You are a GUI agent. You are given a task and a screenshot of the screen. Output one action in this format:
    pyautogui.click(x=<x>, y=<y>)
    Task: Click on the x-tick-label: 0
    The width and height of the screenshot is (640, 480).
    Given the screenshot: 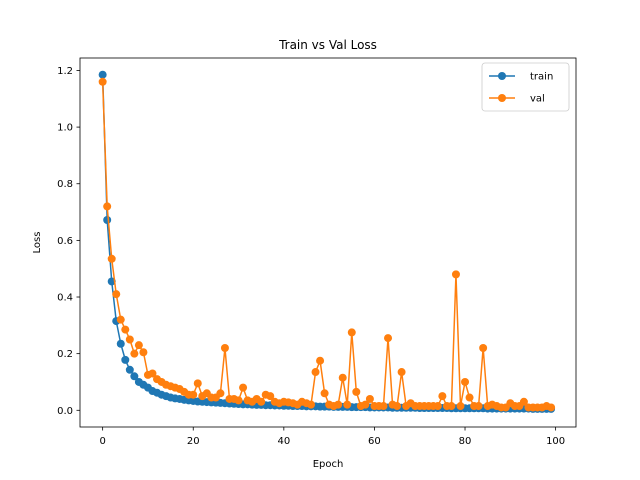 What is the action you would take?
    pyautogui.click(x=102, y=441)
    